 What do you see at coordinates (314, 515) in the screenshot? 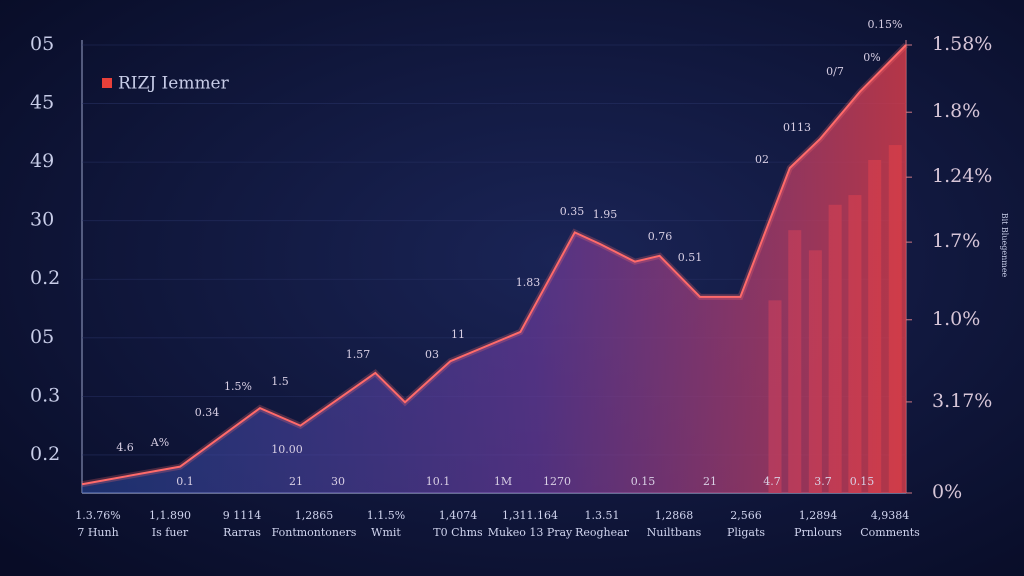
I see `x-tick-value: 1,2865` at bounding box center [314, 515].